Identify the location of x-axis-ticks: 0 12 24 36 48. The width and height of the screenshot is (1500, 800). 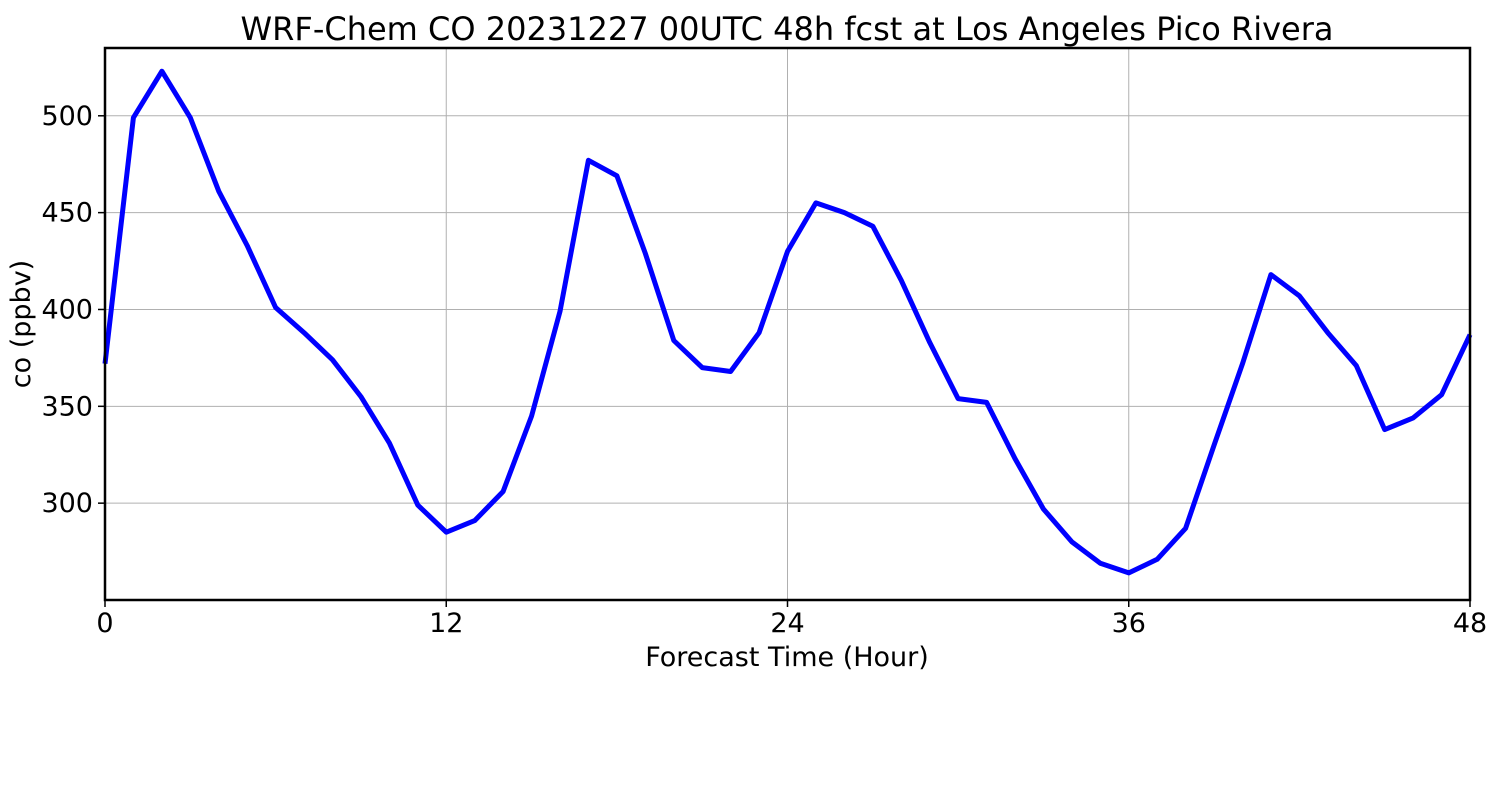
(791, 619).